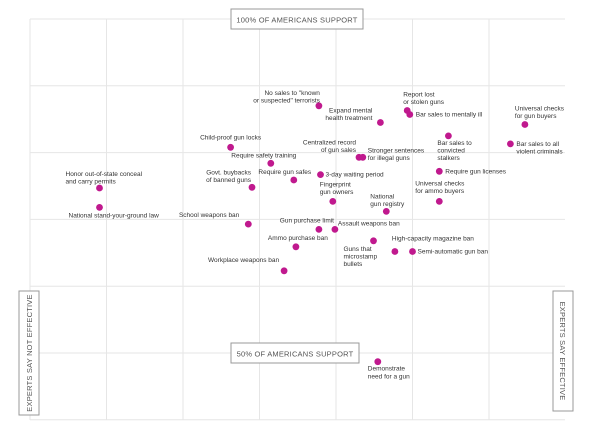  What do you see at coordinates (453, 252) in the screenshot?
I see `data-point-label: Semi-automatic gun ban` at bounding box center [453, 252].